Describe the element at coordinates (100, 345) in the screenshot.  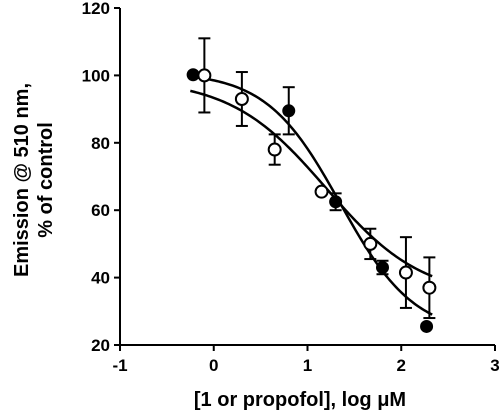
I see `y-tick-label: 20` at that location.